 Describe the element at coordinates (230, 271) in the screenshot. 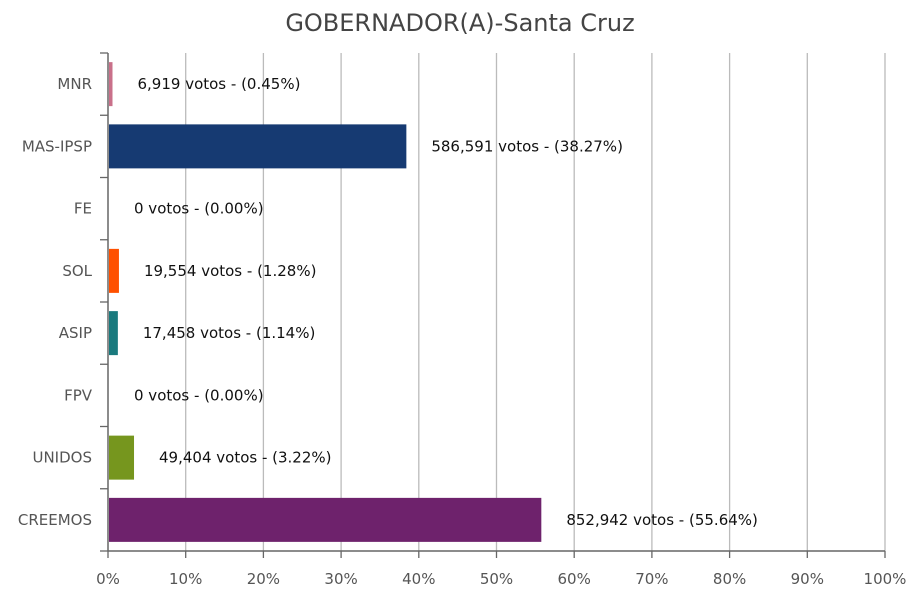

I see `data-label: 19,554 votos - (1.28%)` at that location.